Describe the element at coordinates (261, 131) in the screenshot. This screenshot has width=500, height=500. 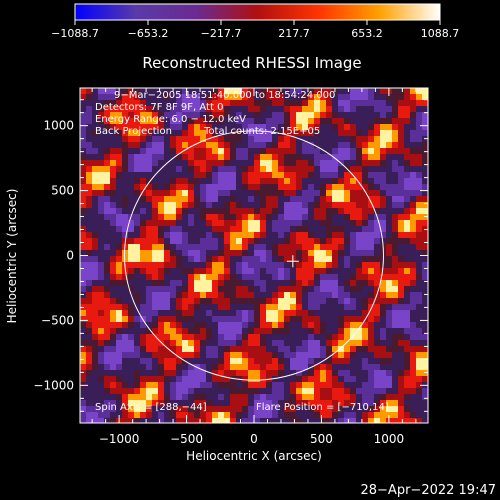
I see `annotation-counts: Total counts: 2.15E+05` at that location.